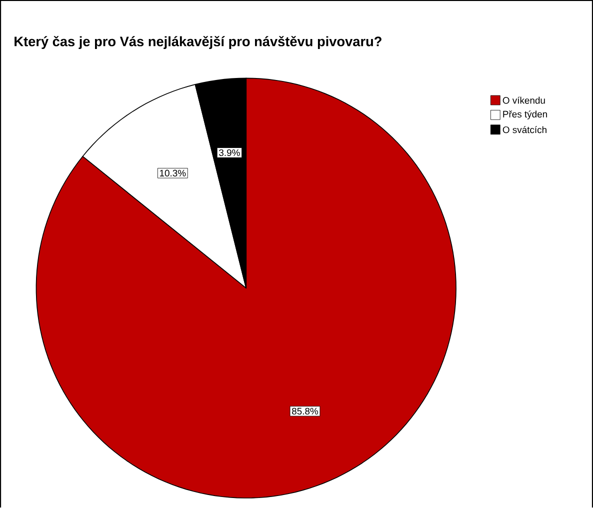  Describe the element at coordinates (305, 411) in the screenshot. I see `data-label: 85.8%` at that location.